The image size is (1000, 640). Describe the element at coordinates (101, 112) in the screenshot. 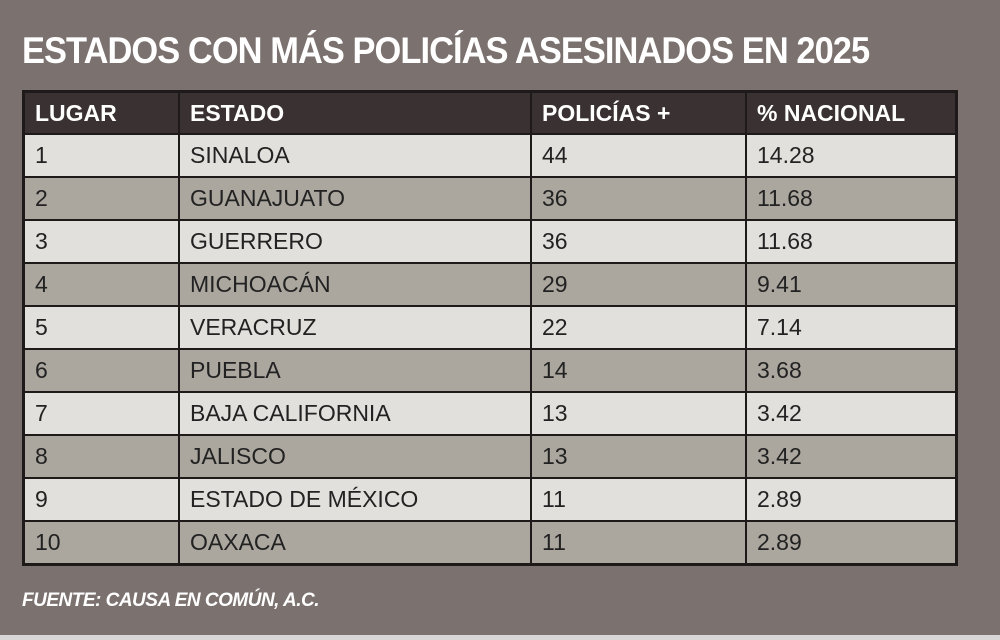

I see `column-header: LUGAR` at that location.